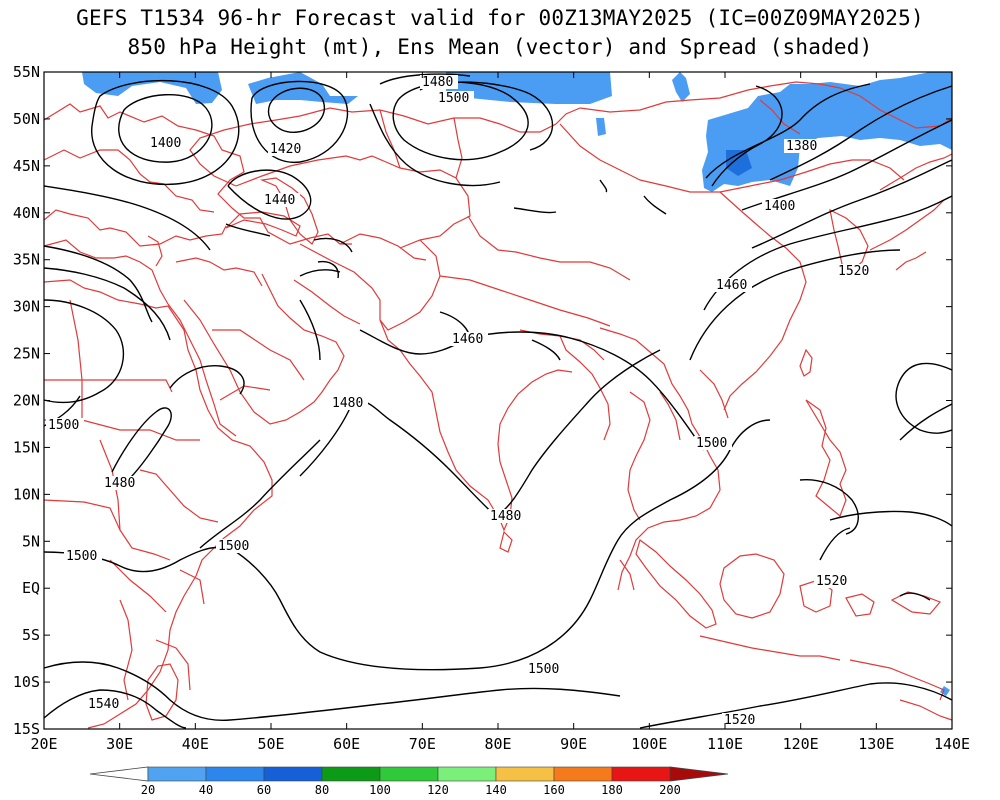 The width and height of the screenshot is (1000, 800). What do you see at coordinates (801, 146) in the screenshot?
I see `contour-label: 1380` at bounding box center [801, 146].